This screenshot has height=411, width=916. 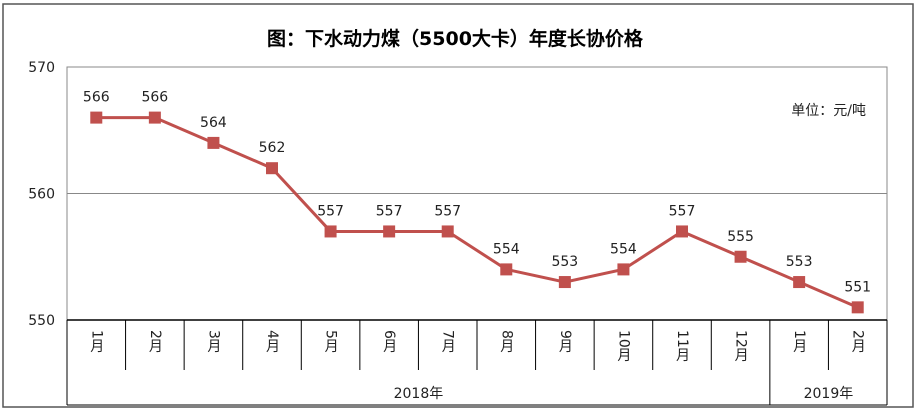 What do you see at coordinates (740, 237) in the screenshot?
I see `data-label: 555` at bounding box center [740, 237].